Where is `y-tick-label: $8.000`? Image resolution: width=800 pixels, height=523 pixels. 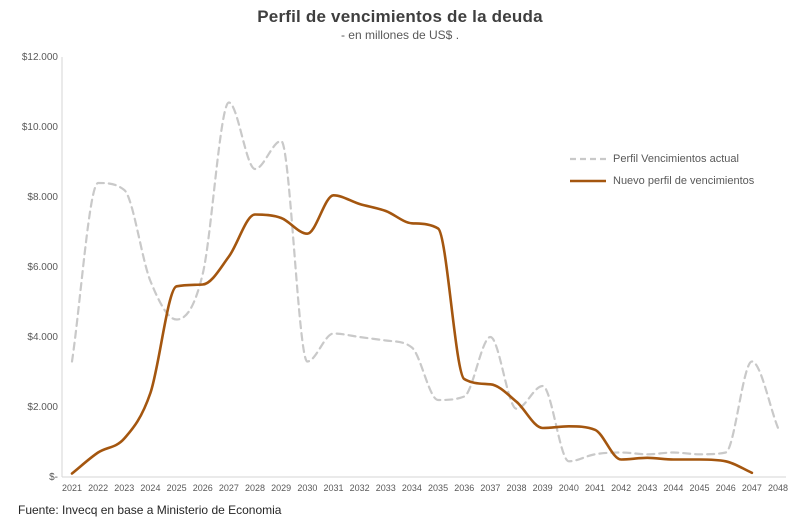 y-tick-label: $8.000 is located at coordinates (42, 197).